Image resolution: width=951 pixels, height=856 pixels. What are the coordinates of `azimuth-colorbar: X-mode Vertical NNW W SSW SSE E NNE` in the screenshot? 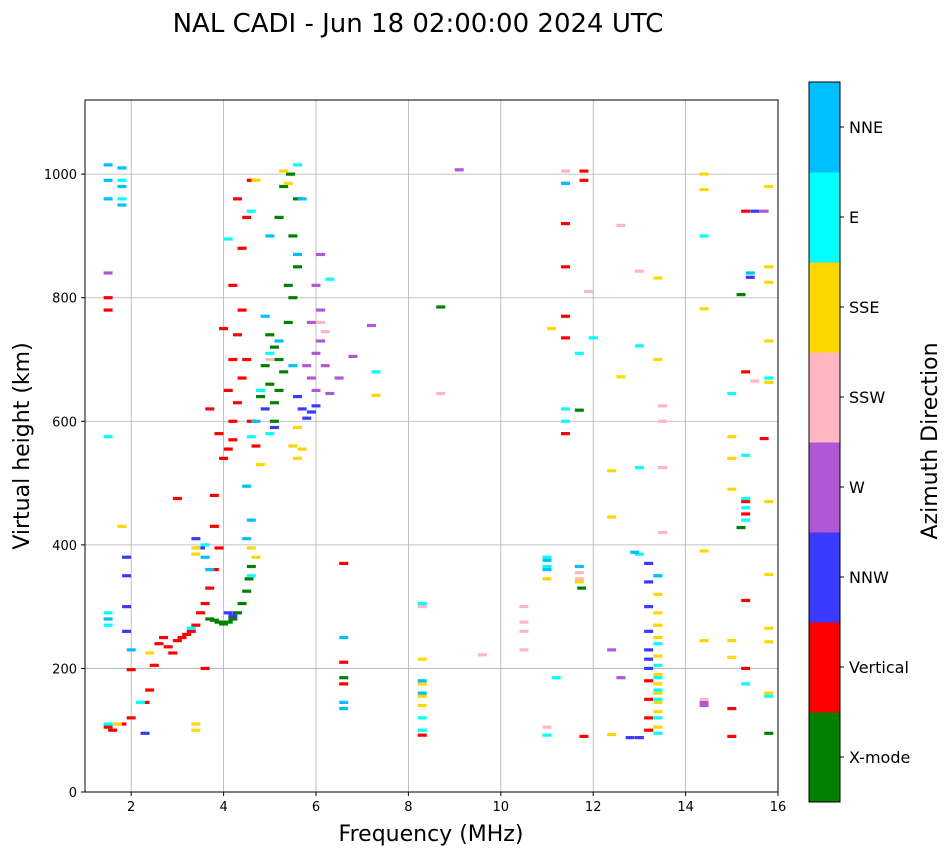 It's located at (859, 442).